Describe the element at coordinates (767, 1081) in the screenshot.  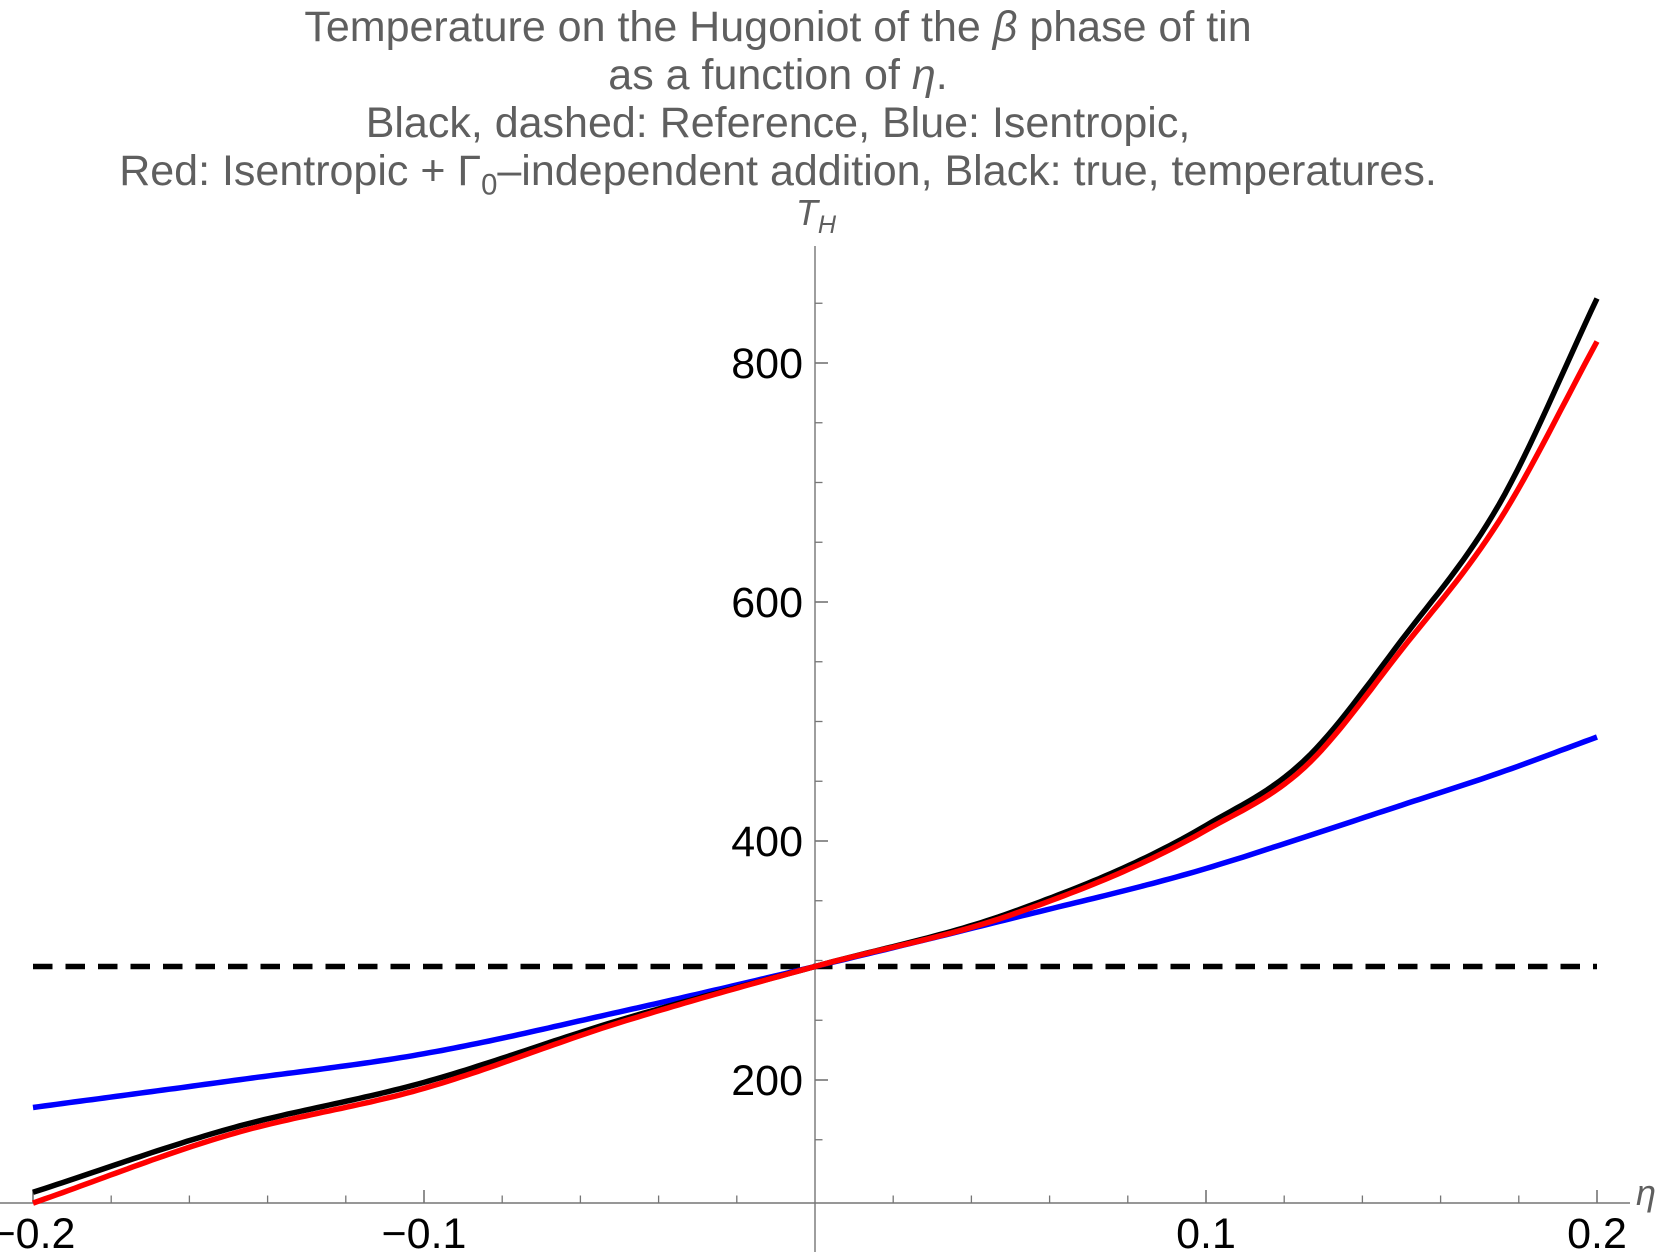
I see `y-tick-label: 200` at that location.